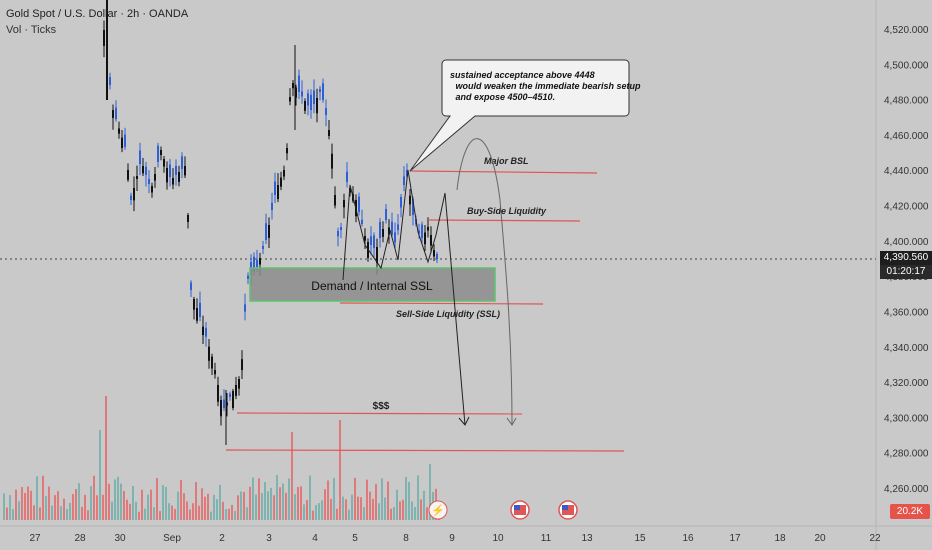 The width and height of the screenshot is (932, 550). Describe the element at coordinates (906, 489) in the screenshot. I see `price-tick-label: 4,260.000` at that location.